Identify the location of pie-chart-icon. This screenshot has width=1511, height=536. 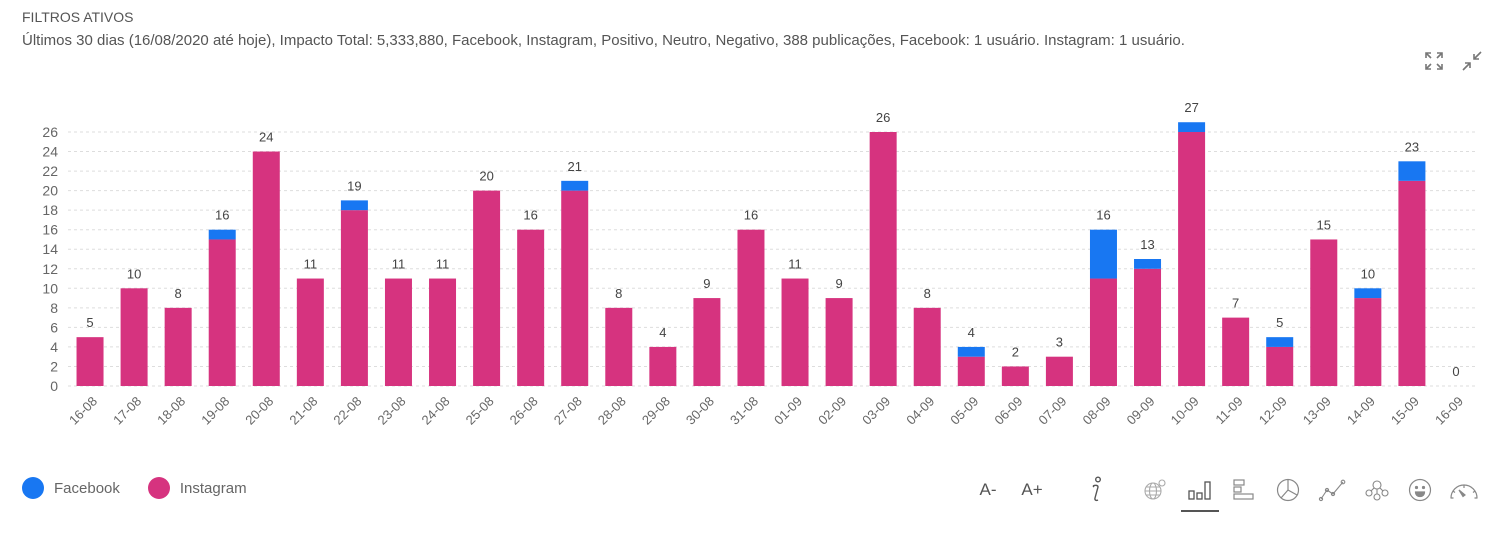
(1288, 490).